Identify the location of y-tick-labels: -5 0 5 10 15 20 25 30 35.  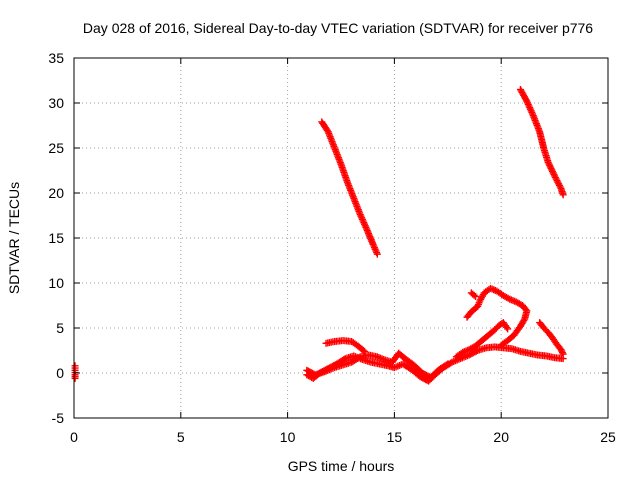
(56, 238).